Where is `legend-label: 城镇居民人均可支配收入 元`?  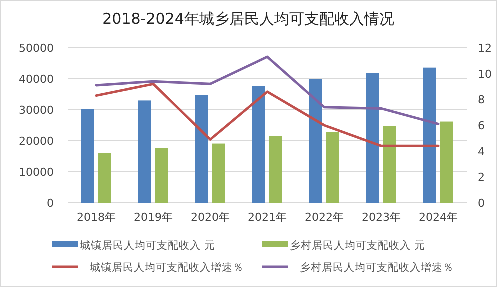
legend-label: 城镇居民人均可支配收入 元 is located at coordinates (147, 245).